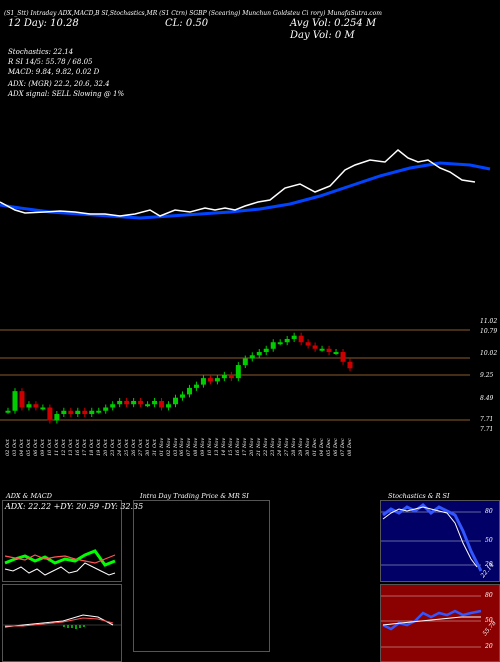 Image resolution: width=500 pixels, height=662 pixels. I want to click on date-tick: 04 Oct, so click(21, 447).